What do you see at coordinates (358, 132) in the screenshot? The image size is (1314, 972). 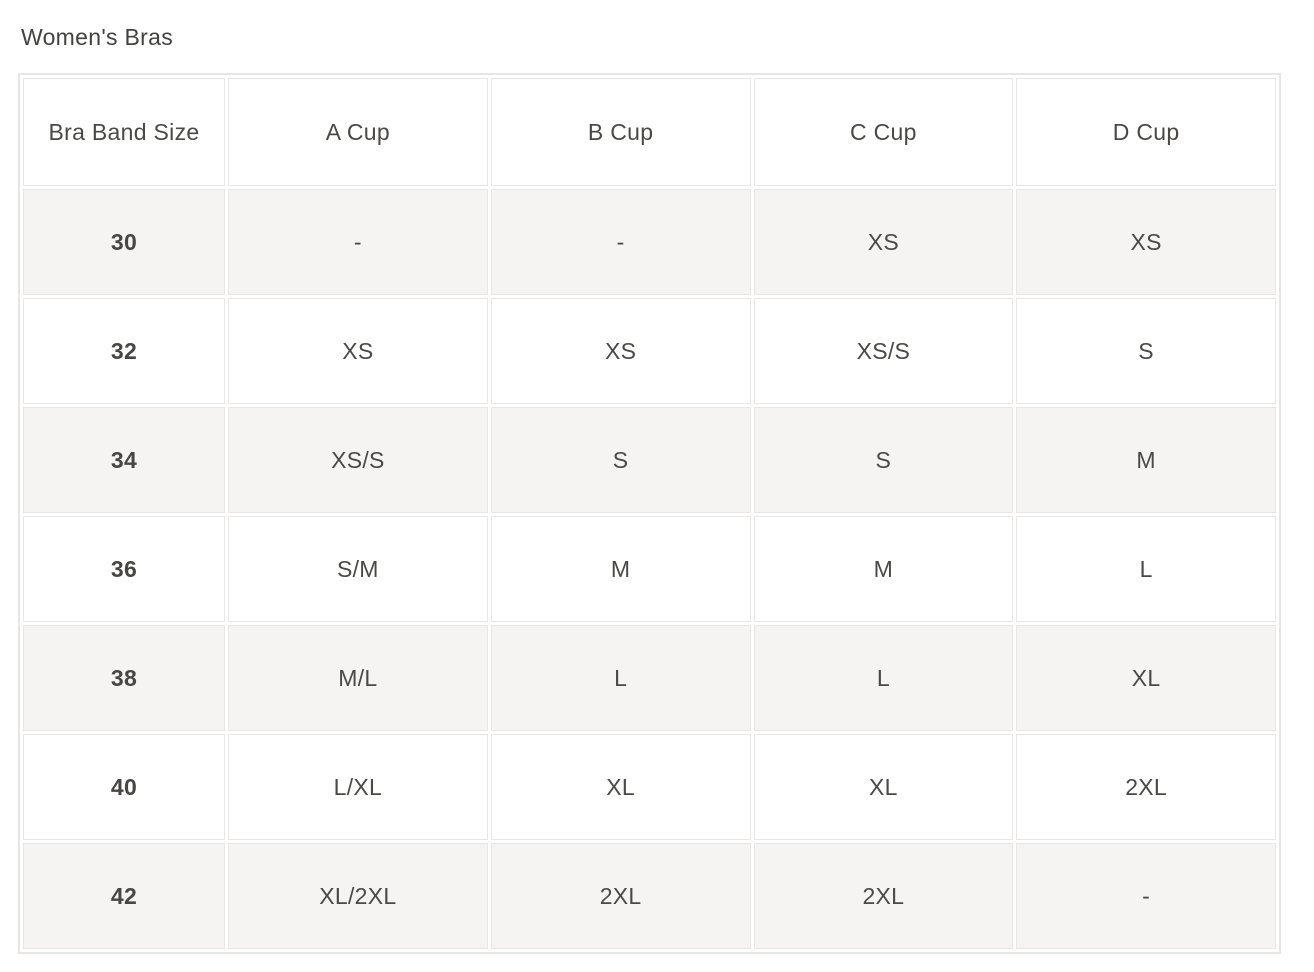 I see `column-header-a-cup: A Cup` at bounding box center [358, 132].